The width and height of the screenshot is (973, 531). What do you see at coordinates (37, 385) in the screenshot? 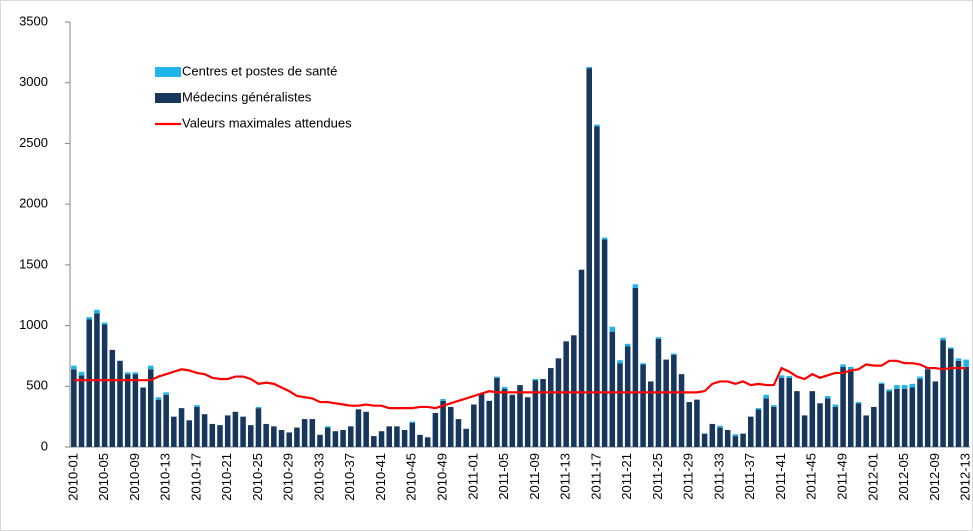
I see `y-tick-label: 500` at bounding box center [37, 385].